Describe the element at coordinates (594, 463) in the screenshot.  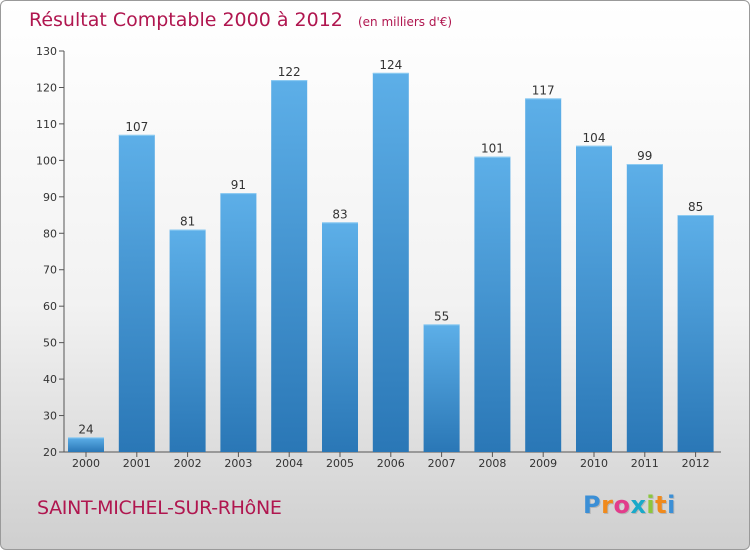
I see `x-tick-label-2010: 2010` at that location.